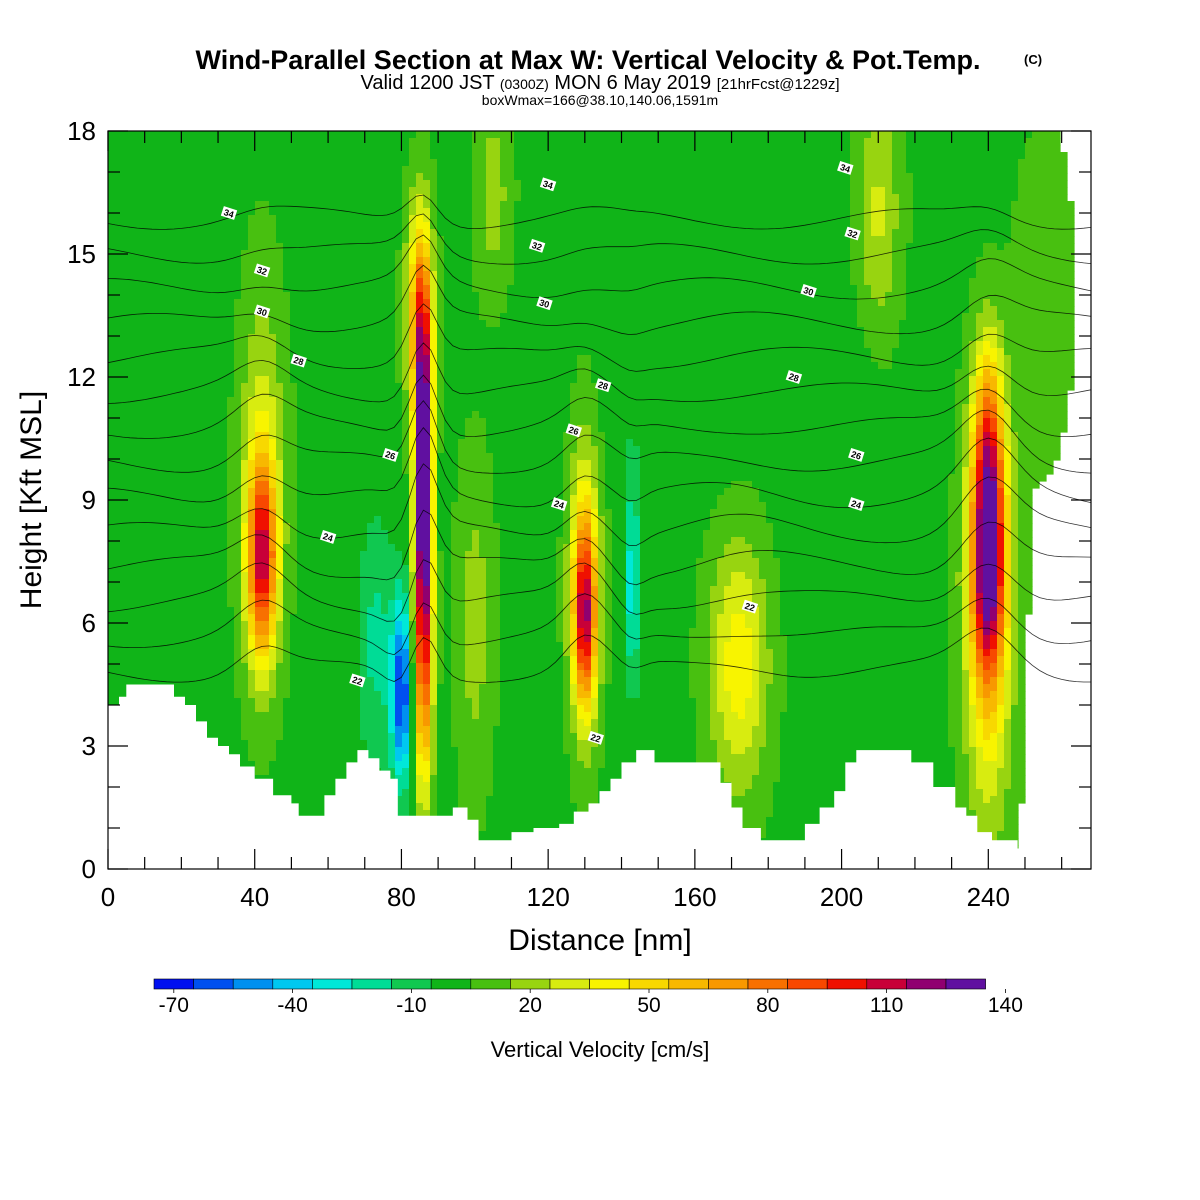  Describe the element at coordinates (89, 623) in the screenshot. I see `y-tick-label: 6` at that location.